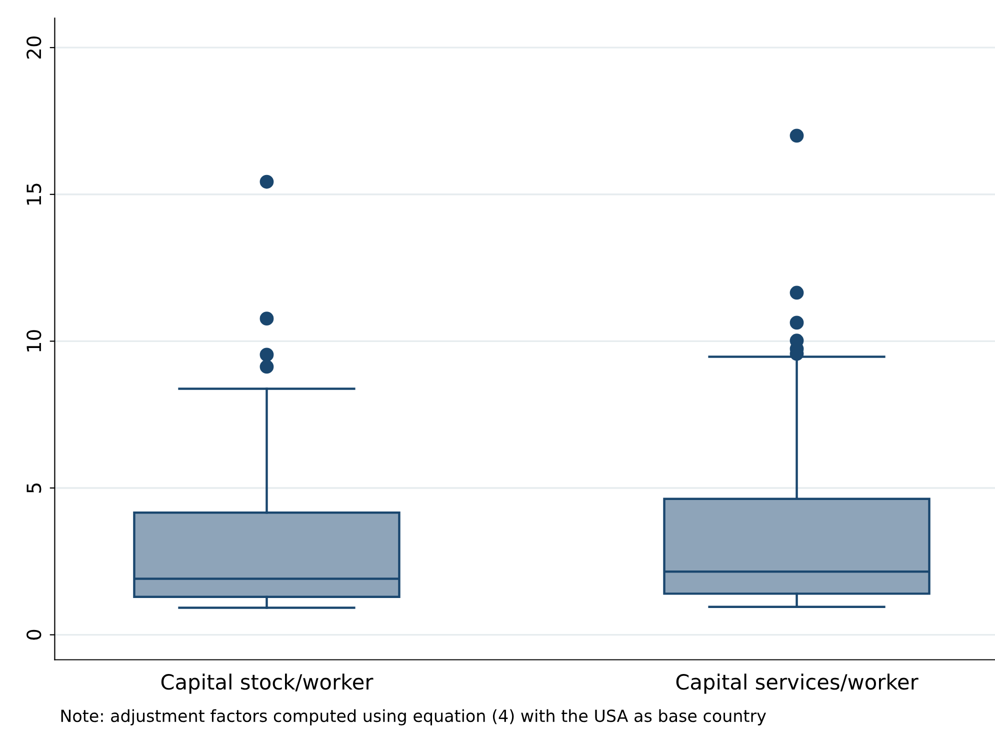  What do you see at coordinates (34, 194) in the screenshot?
I see `y-tick-label: 15` at bounding box center [34, 194].